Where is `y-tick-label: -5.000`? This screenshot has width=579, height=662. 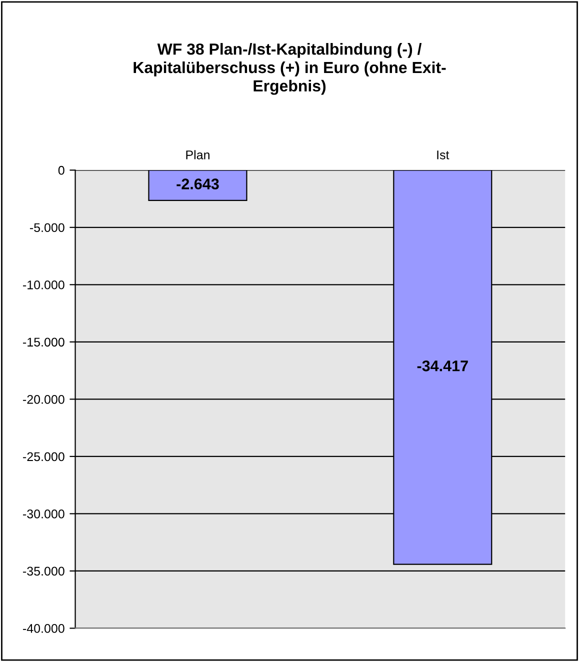
y-tick-label: -5.000 is located at coordinates (47, 227).